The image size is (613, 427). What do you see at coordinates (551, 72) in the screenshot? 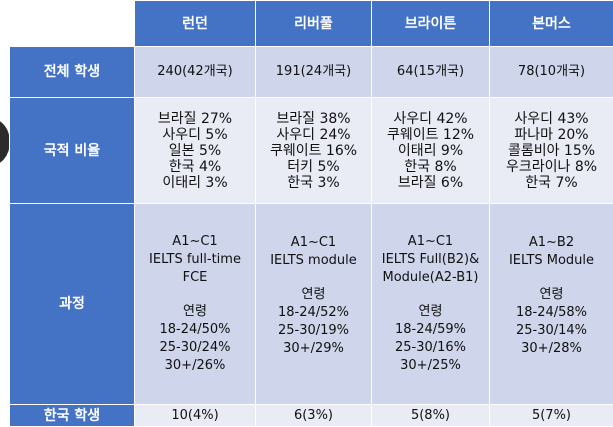
I see `total-cell-bournemouth: 78(10개국)` at bounding box center [551, 72].